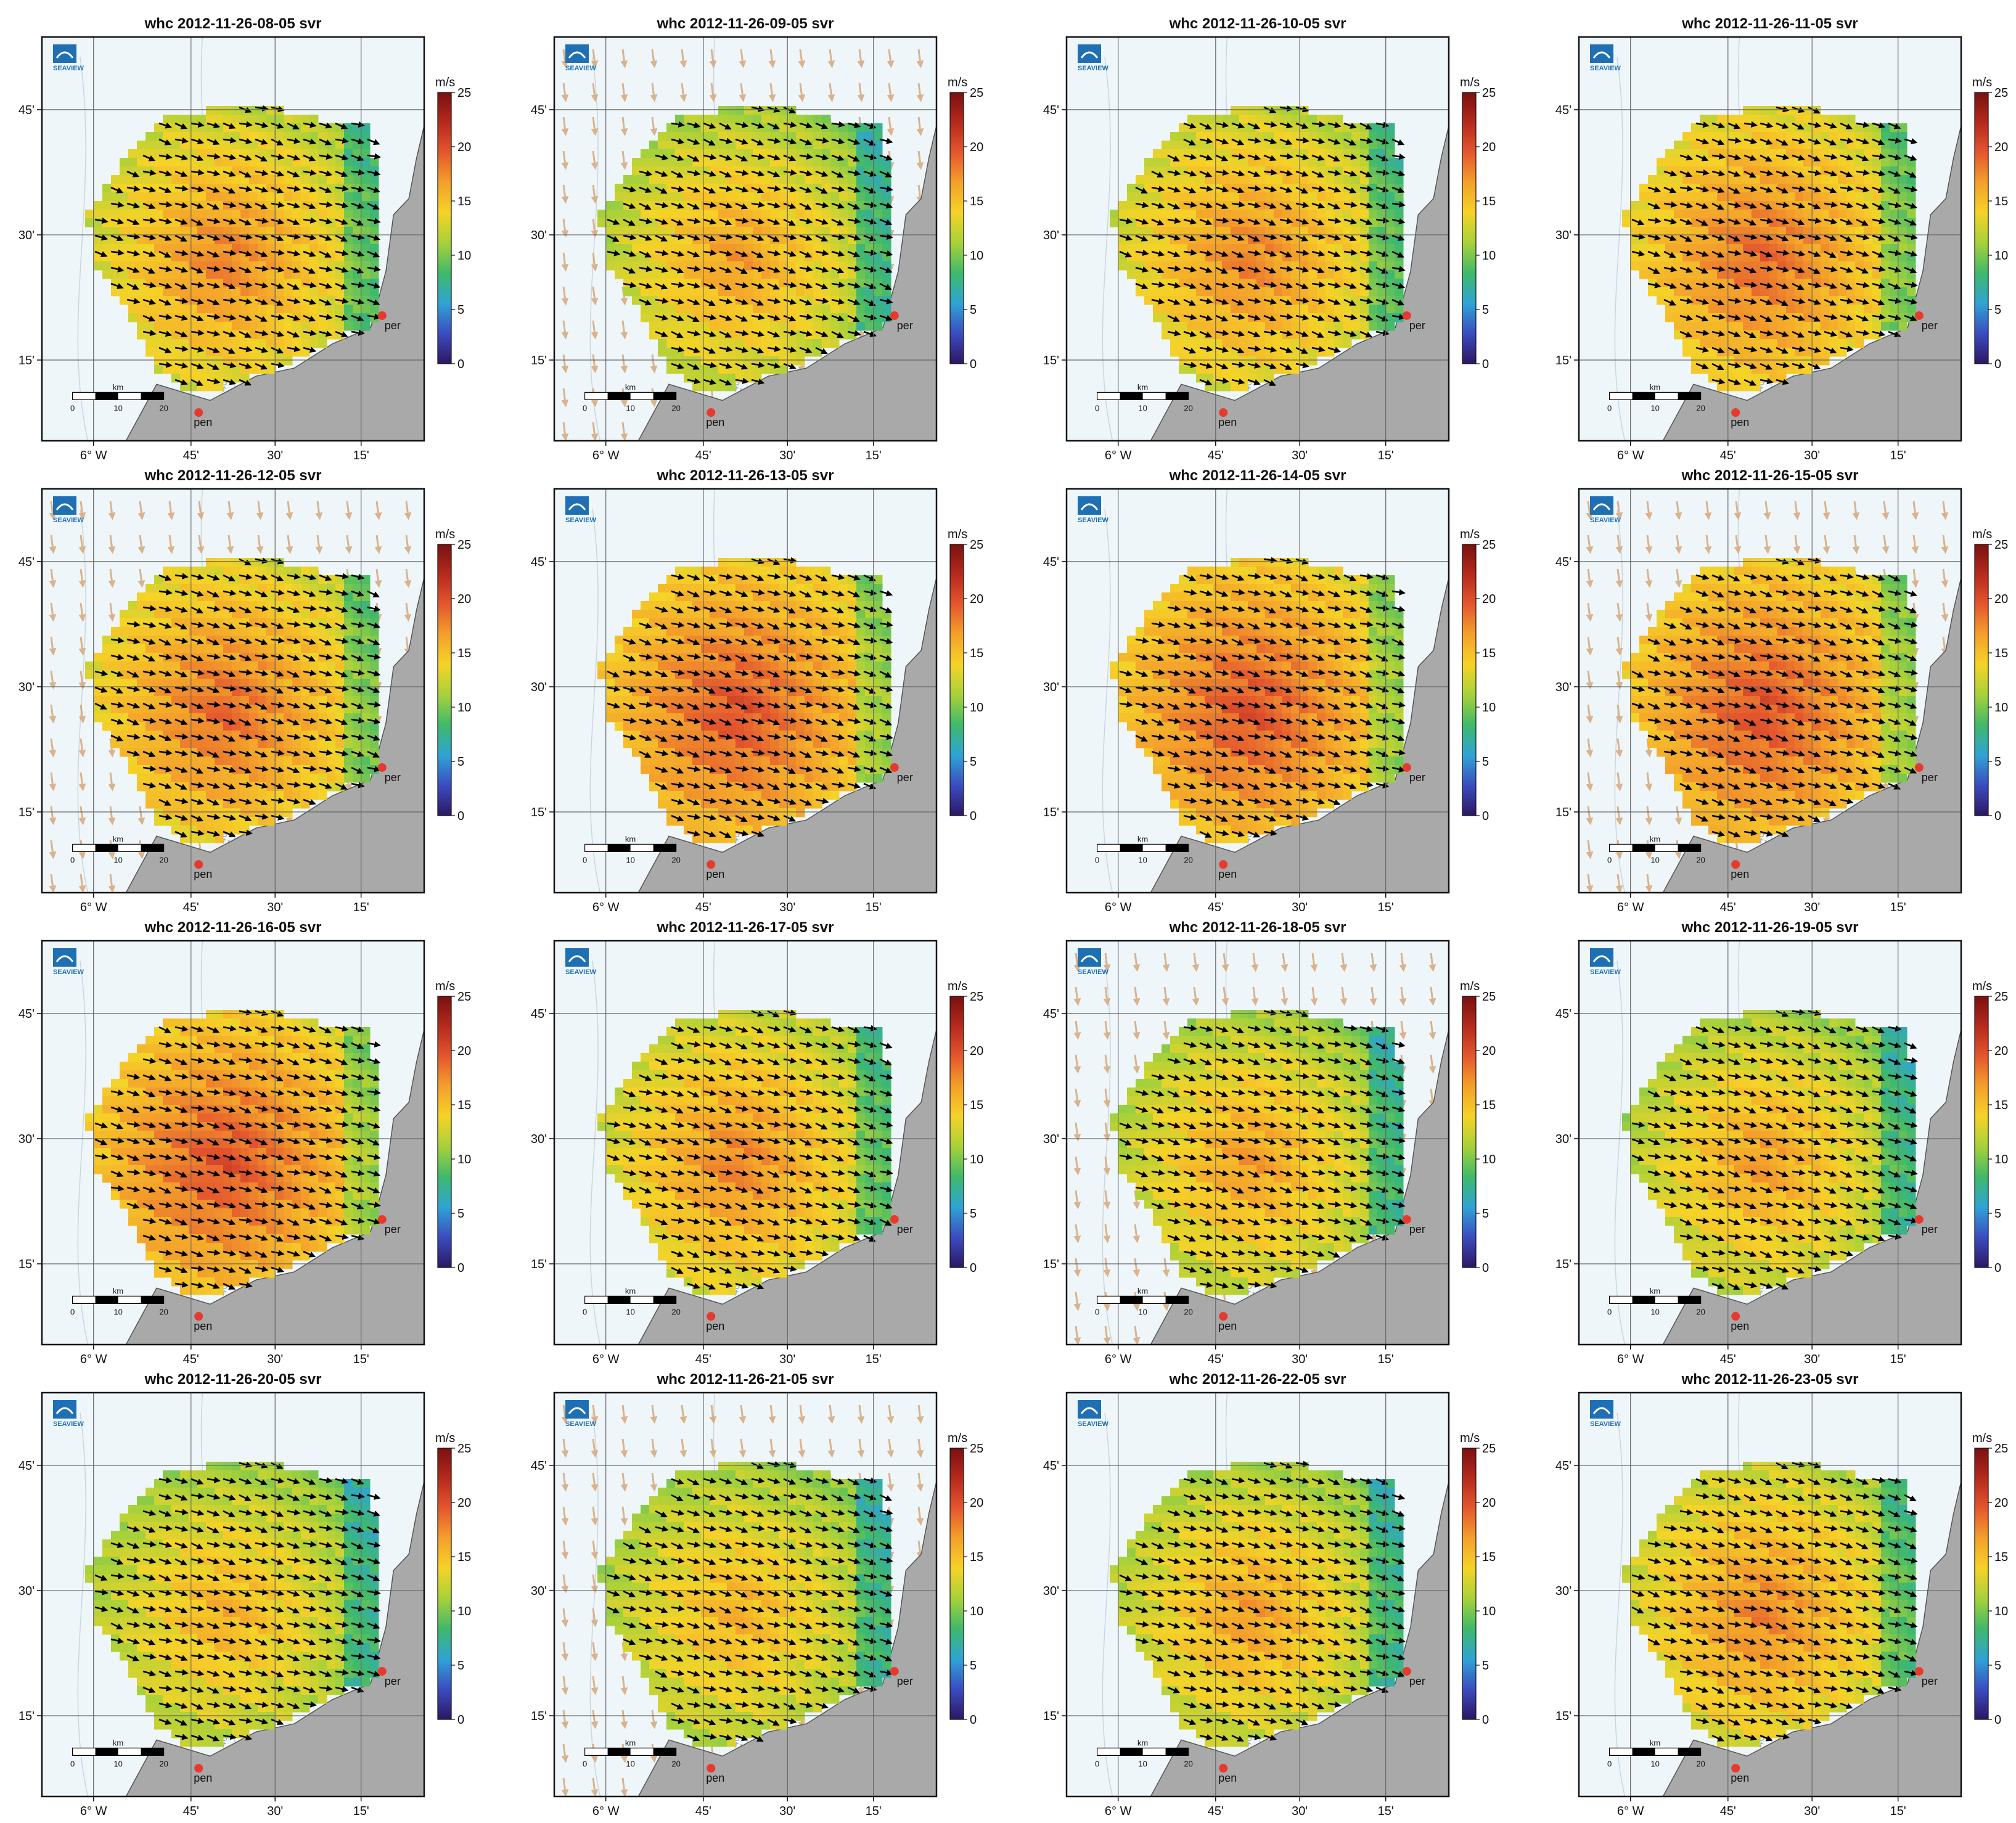 The height and width of the screenshot is (1823, 2016). What do you see at coordinates (715, 422) in the screenshot?
I see `station-label-pen: pen` at bounding box center [715, 422].